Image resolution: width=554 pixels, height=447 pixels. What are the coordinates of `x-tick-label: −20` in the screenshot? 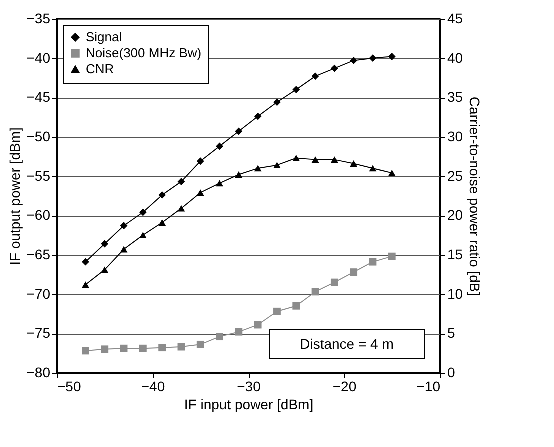 It's located at (344, 386).